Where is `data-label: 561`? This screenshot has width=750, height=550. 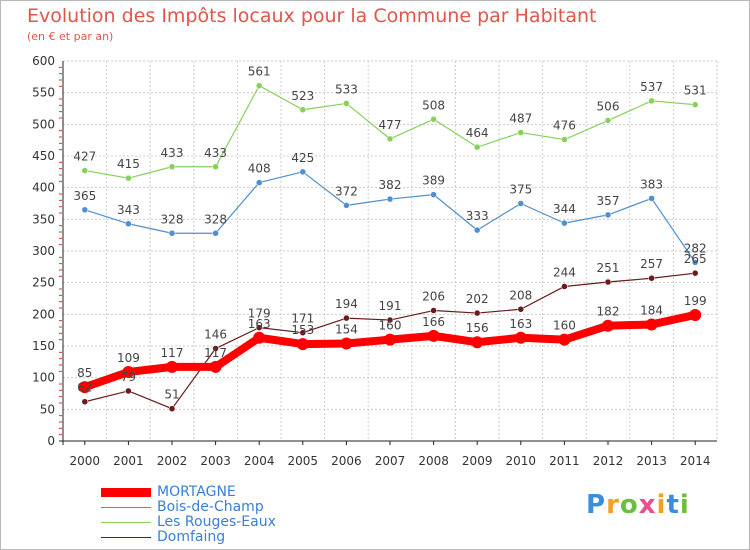
data-label: 561 is located at coordinates (259, 72).